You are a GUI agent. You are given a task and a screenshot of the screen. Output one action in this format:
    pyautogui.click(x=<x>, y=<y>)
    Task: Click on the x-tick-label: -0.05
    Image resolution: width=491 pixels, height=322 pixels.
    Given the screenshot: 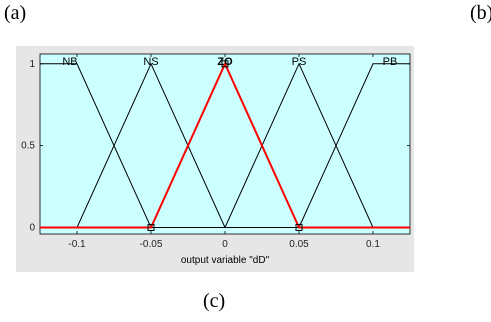 What is the action you would take?
    pyautogui.click(x=151, y=244)
    